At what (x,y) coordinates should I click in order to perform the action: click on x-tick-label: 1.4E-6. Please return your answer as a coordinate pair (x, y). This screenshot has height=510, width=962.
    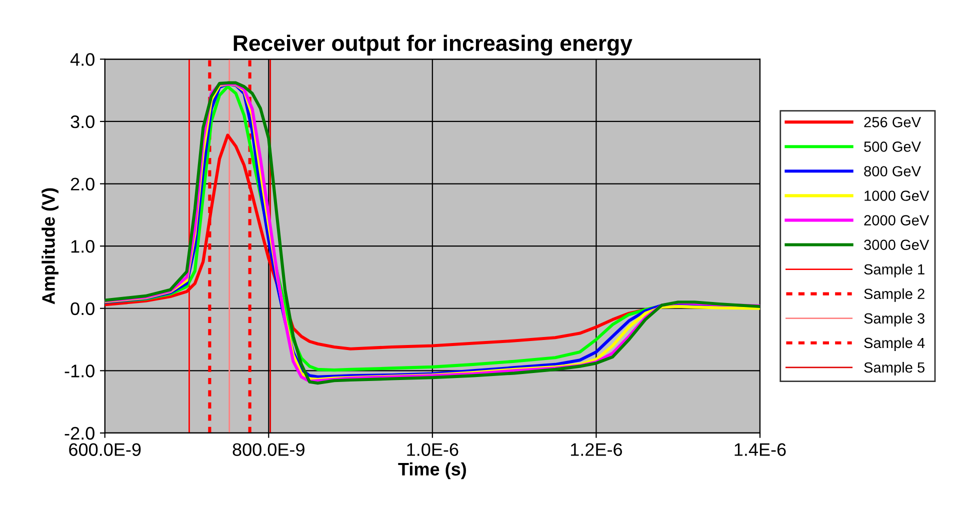
    Looking at the image, I should click on (760, 449).